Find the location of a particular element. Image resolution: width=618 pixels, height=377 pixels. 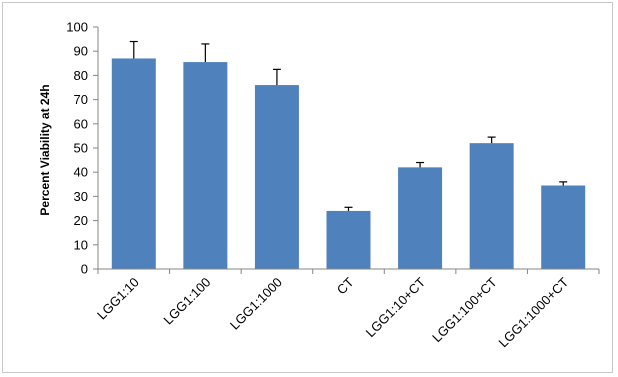

x-tick-label: CT is located at coordinates (345, 285).